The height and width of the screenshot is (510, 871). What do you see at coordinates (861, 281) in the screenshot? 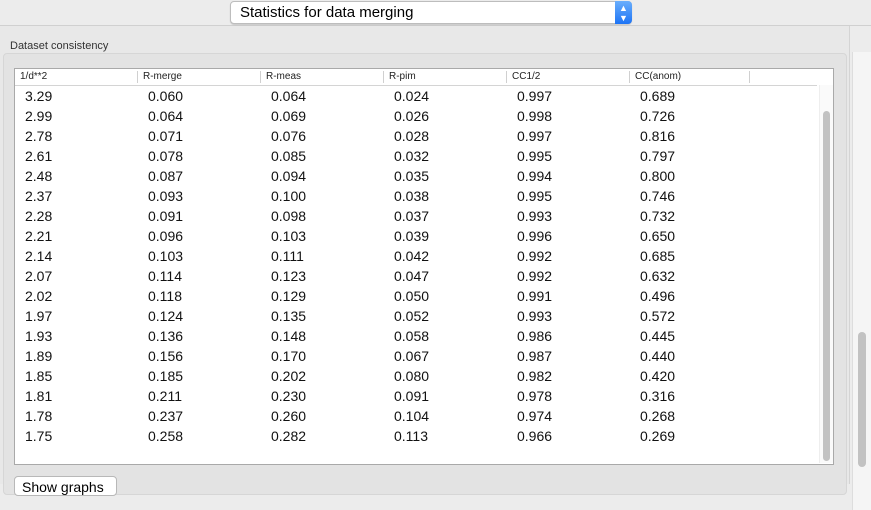
I see `window-scrollbar` at bounding box center [861, 281].